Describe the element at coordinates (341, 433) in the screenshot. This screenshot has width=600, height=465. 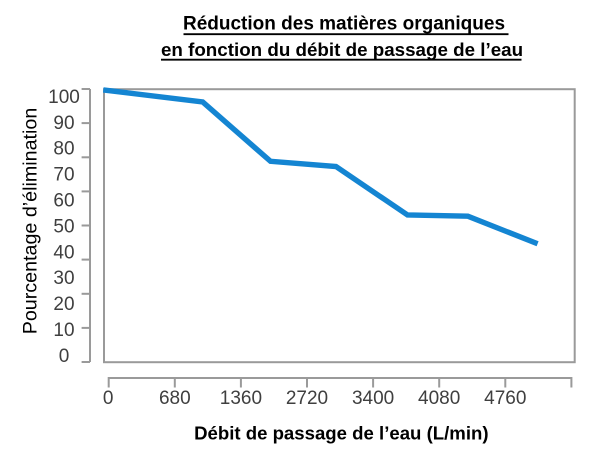
I see `svg-text:Débit de passage de l’eau (L/m: Débit de passage de l’eau (L/min)` at that location.